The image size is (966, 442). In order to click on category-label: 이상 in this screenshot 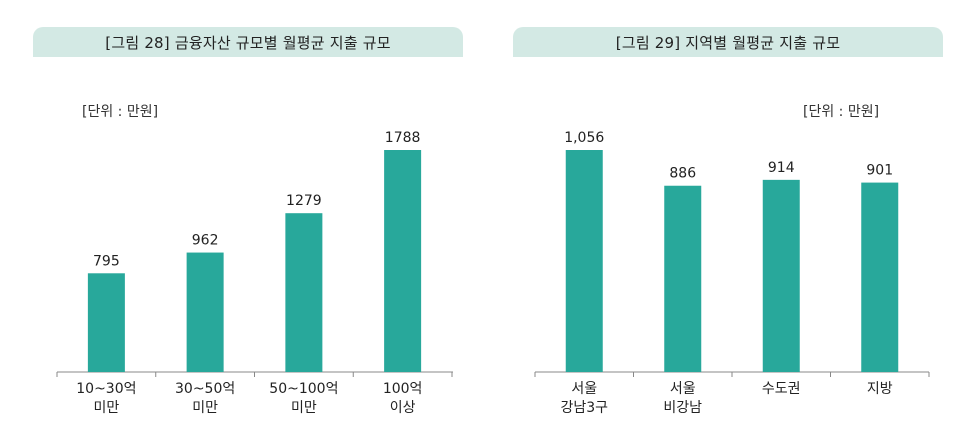, I will do `click(403, 408)`.